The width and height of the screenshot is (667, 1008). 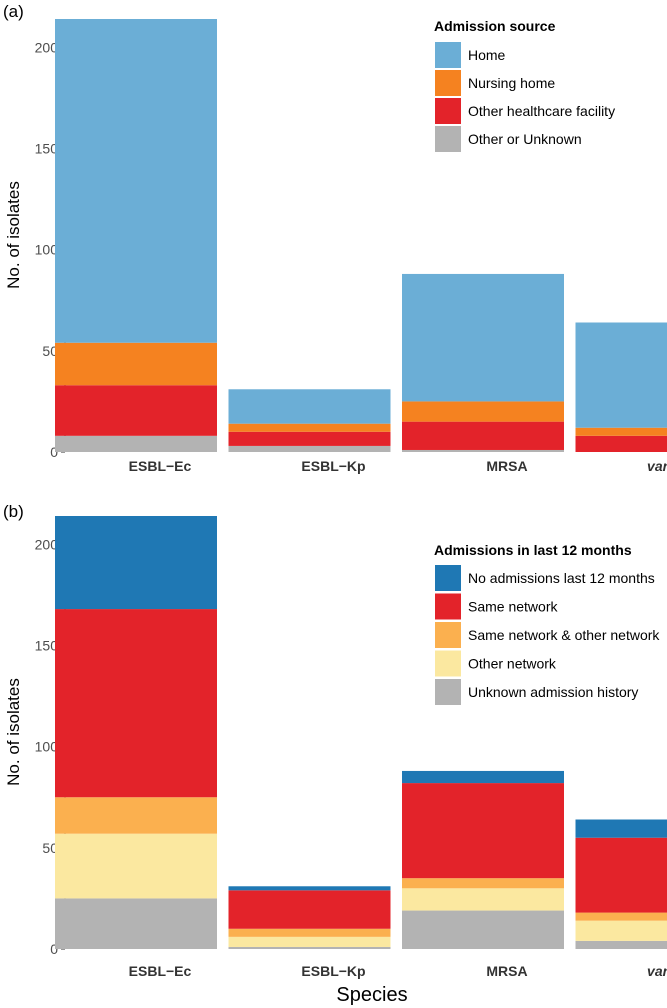 What do you see at coordinates (512, 664) in the screenshot?
I see `legend-label: Other network` at bounding box center [512, 664].